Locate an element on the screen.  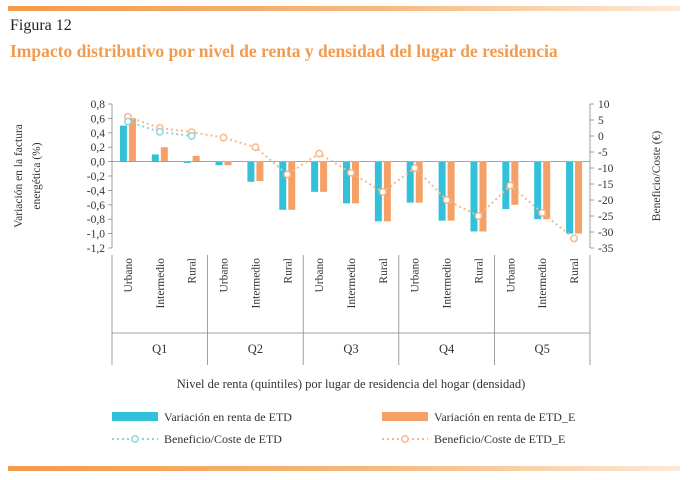
legend-label: Variación en renta de ETD is located at coordinates (228, 417).